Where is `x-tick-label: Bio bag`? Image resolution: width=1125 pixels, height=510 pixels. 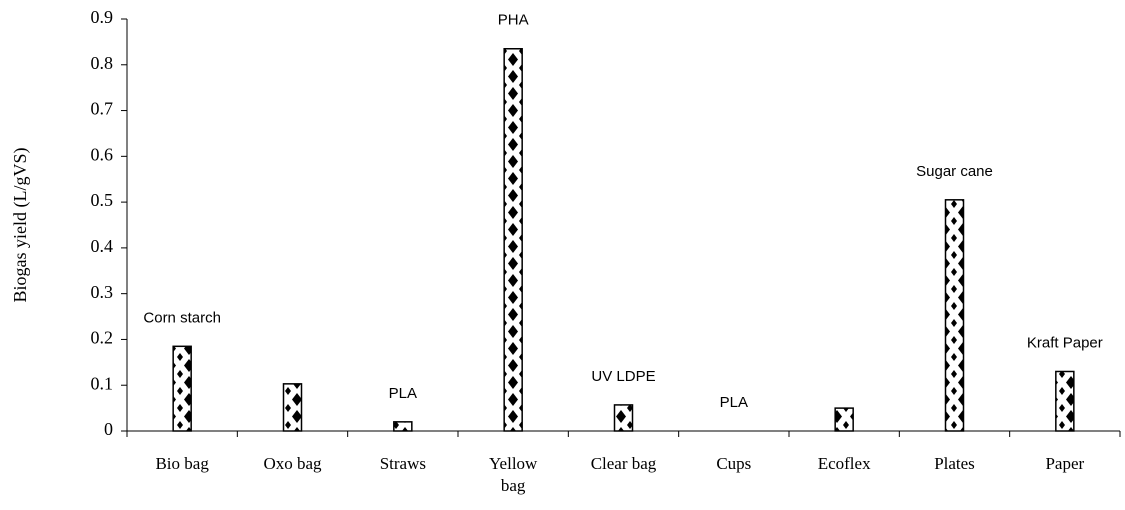 x-tick-label: Bio bag is located at coordinates (182, 463).